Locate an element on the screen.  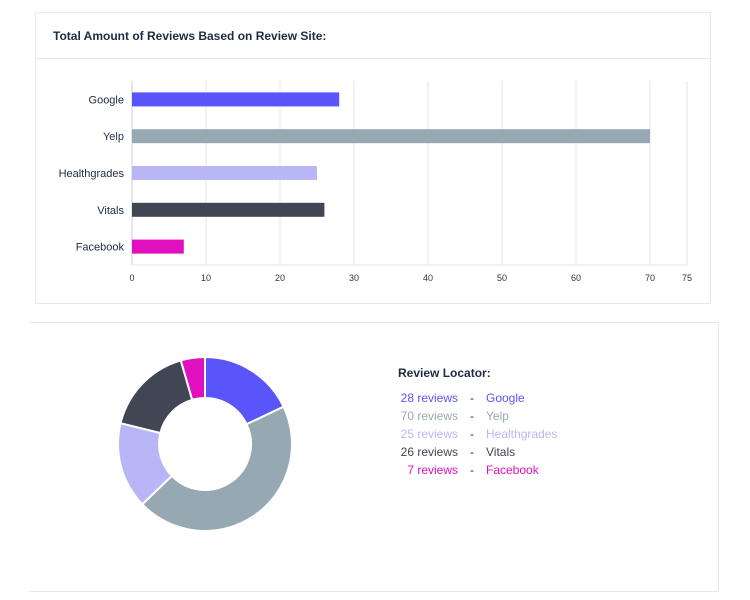
legend-site: Vitals is located at coordinates (501, 452).